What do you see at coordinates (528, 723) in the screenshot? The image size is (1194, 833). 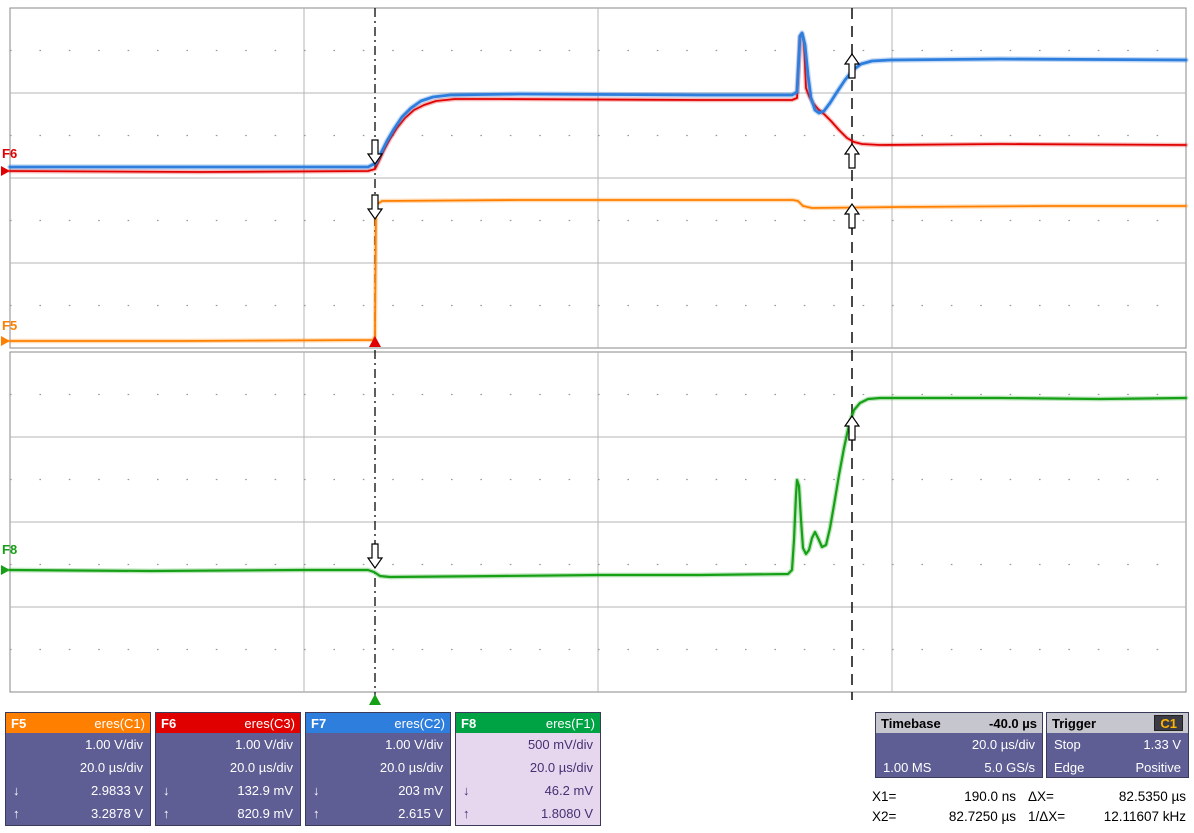 I see `channel-header: F8 eres(F1)` at bounding box center [528, 723].